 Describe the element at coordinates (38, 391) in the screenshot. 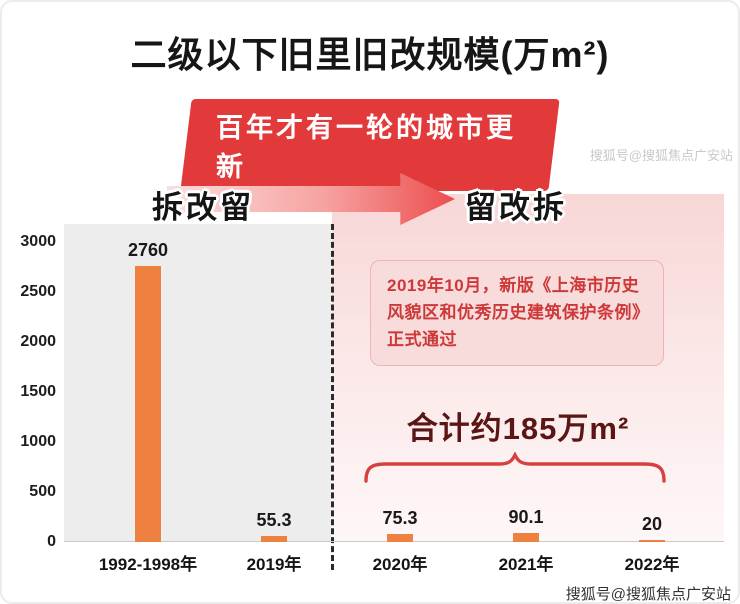

I see `y-axis-tick: 1500` at that location.